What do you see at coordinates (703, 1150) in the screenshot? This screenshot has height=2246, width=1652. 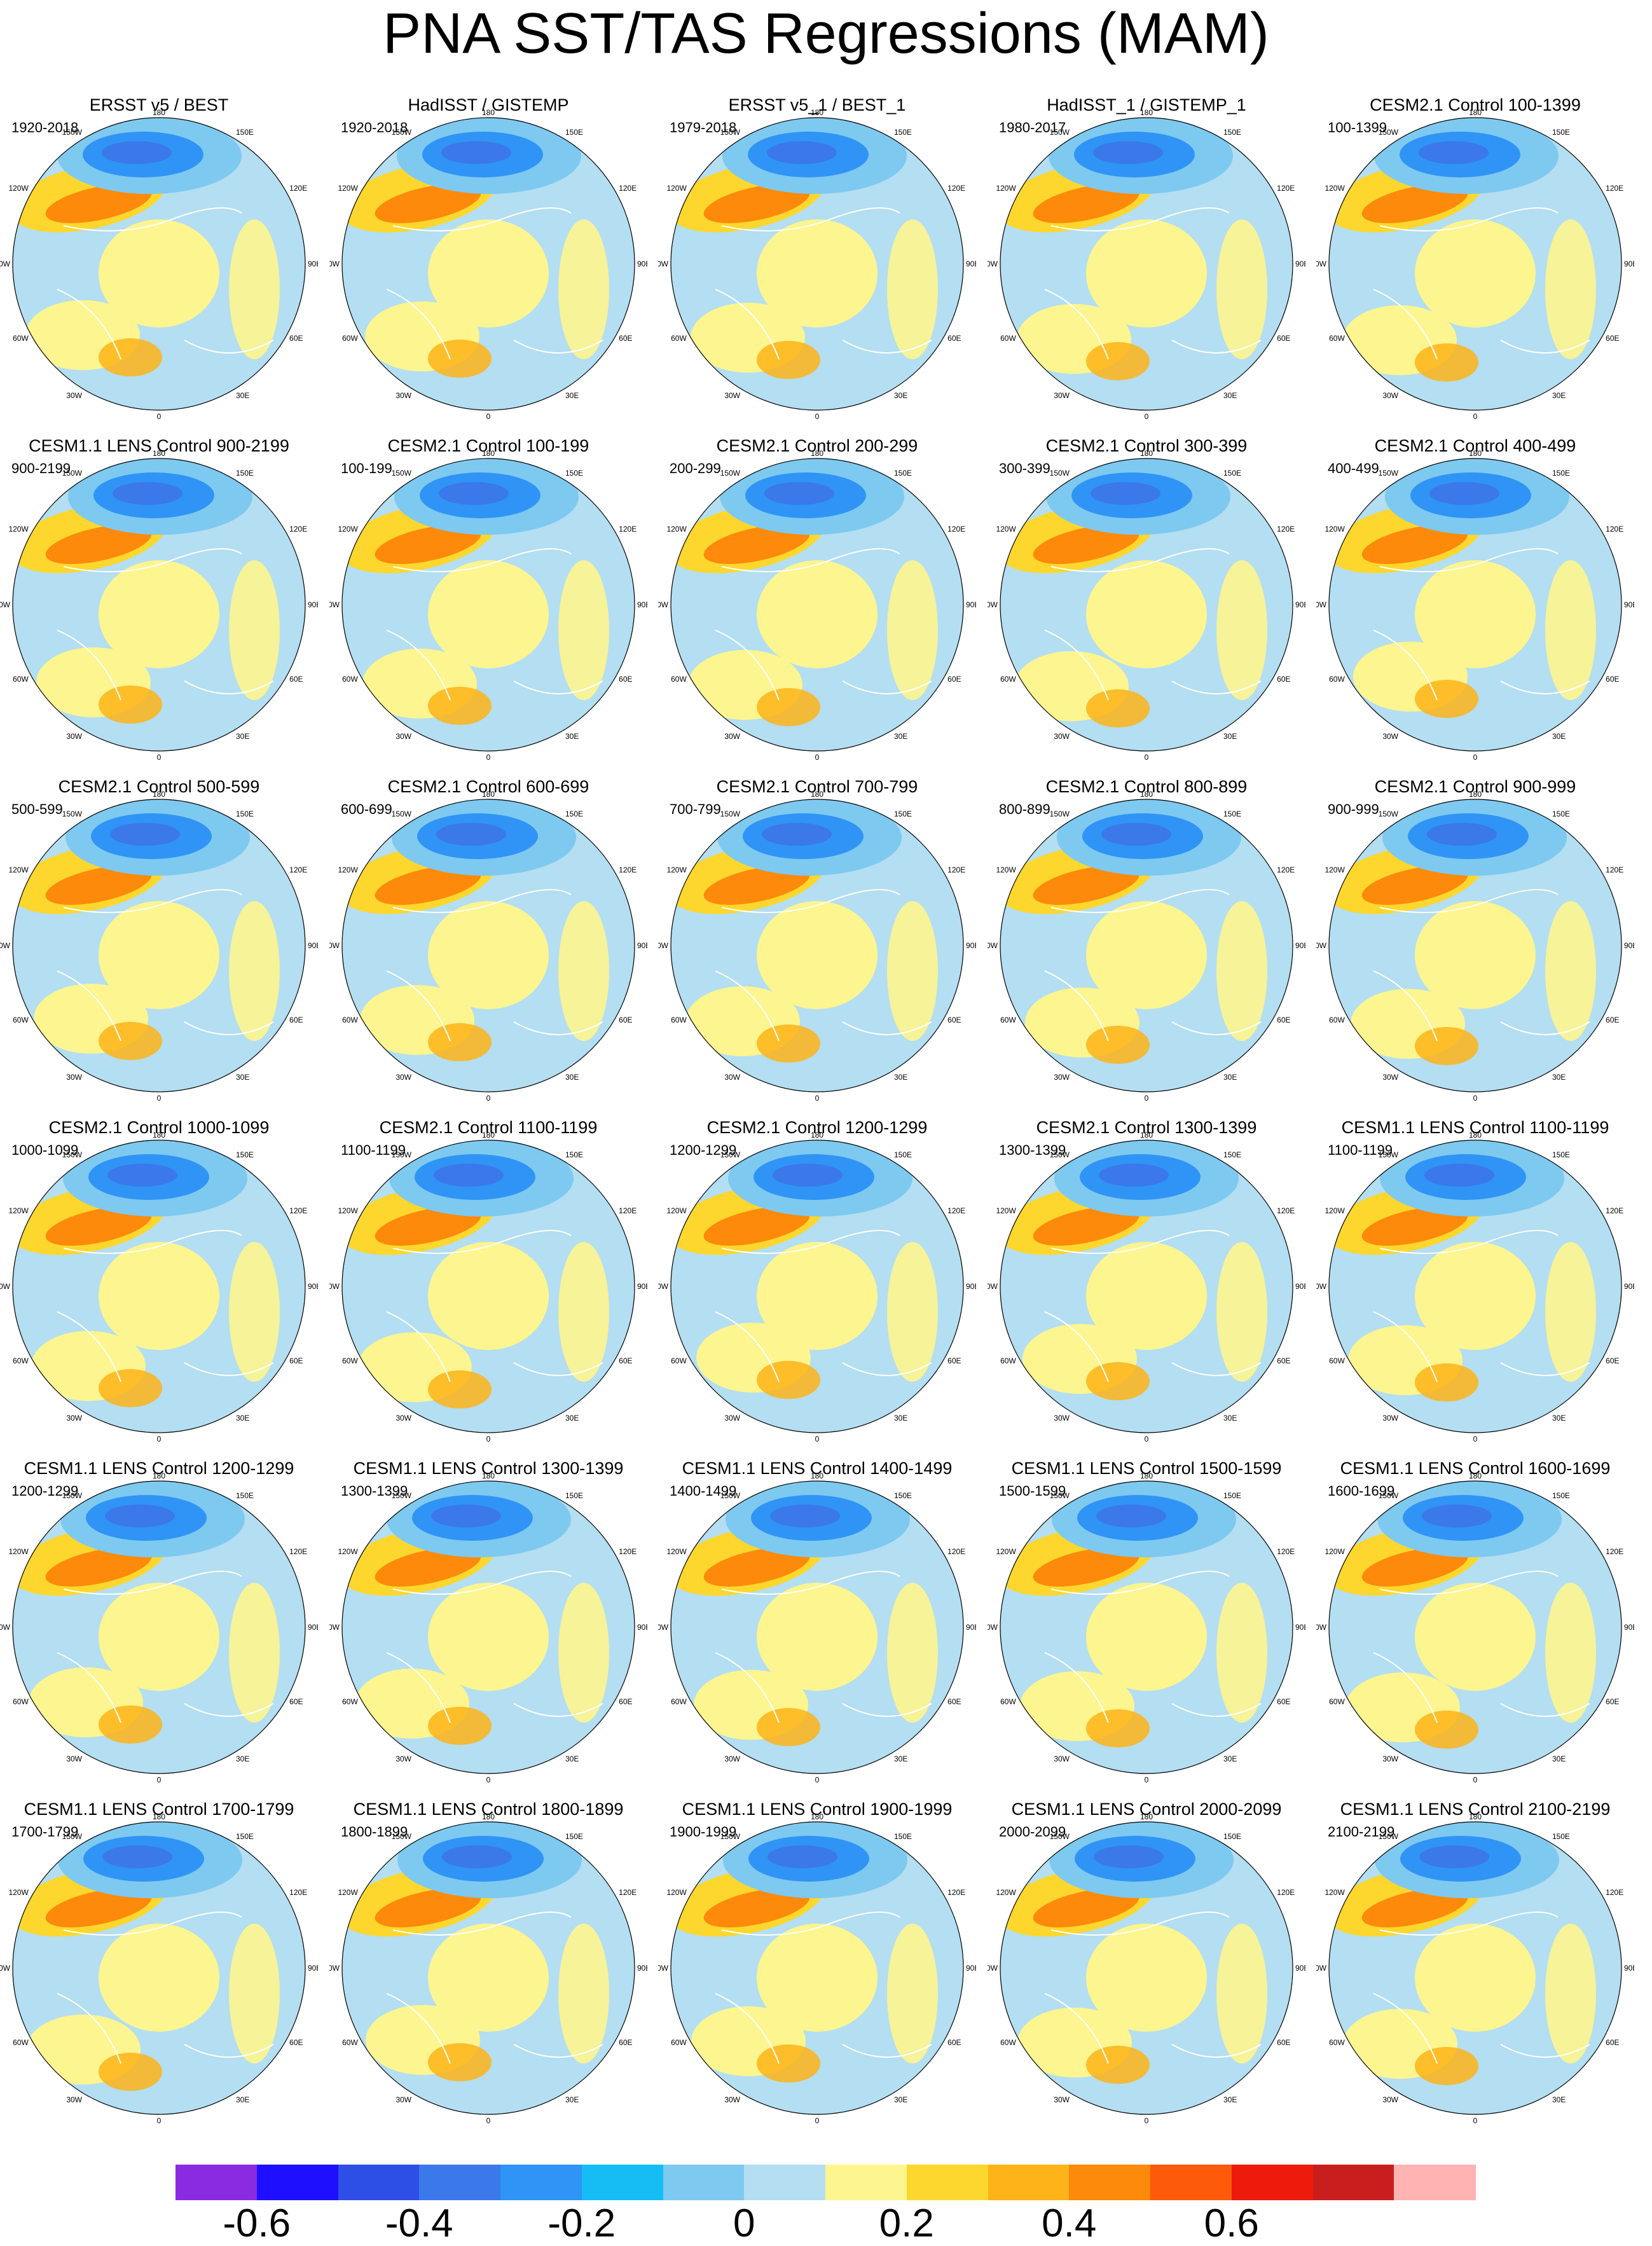 I see `panel-period-label: 1200-1299` at bounding box center [703, 1150].